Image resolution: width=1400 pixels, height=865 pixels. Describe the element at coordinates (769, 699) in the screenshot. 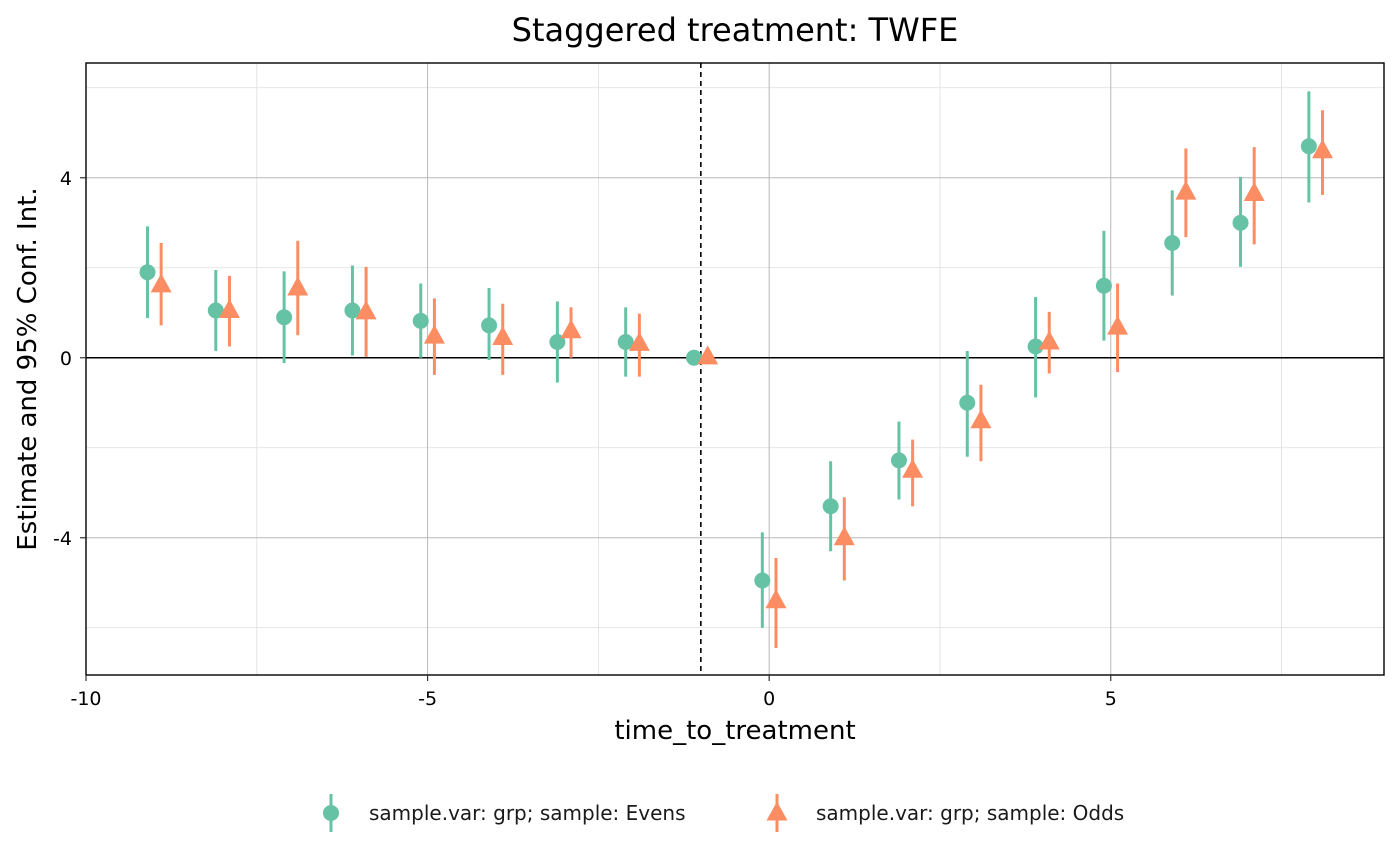

I see `x-tick-label: 0` at that location.